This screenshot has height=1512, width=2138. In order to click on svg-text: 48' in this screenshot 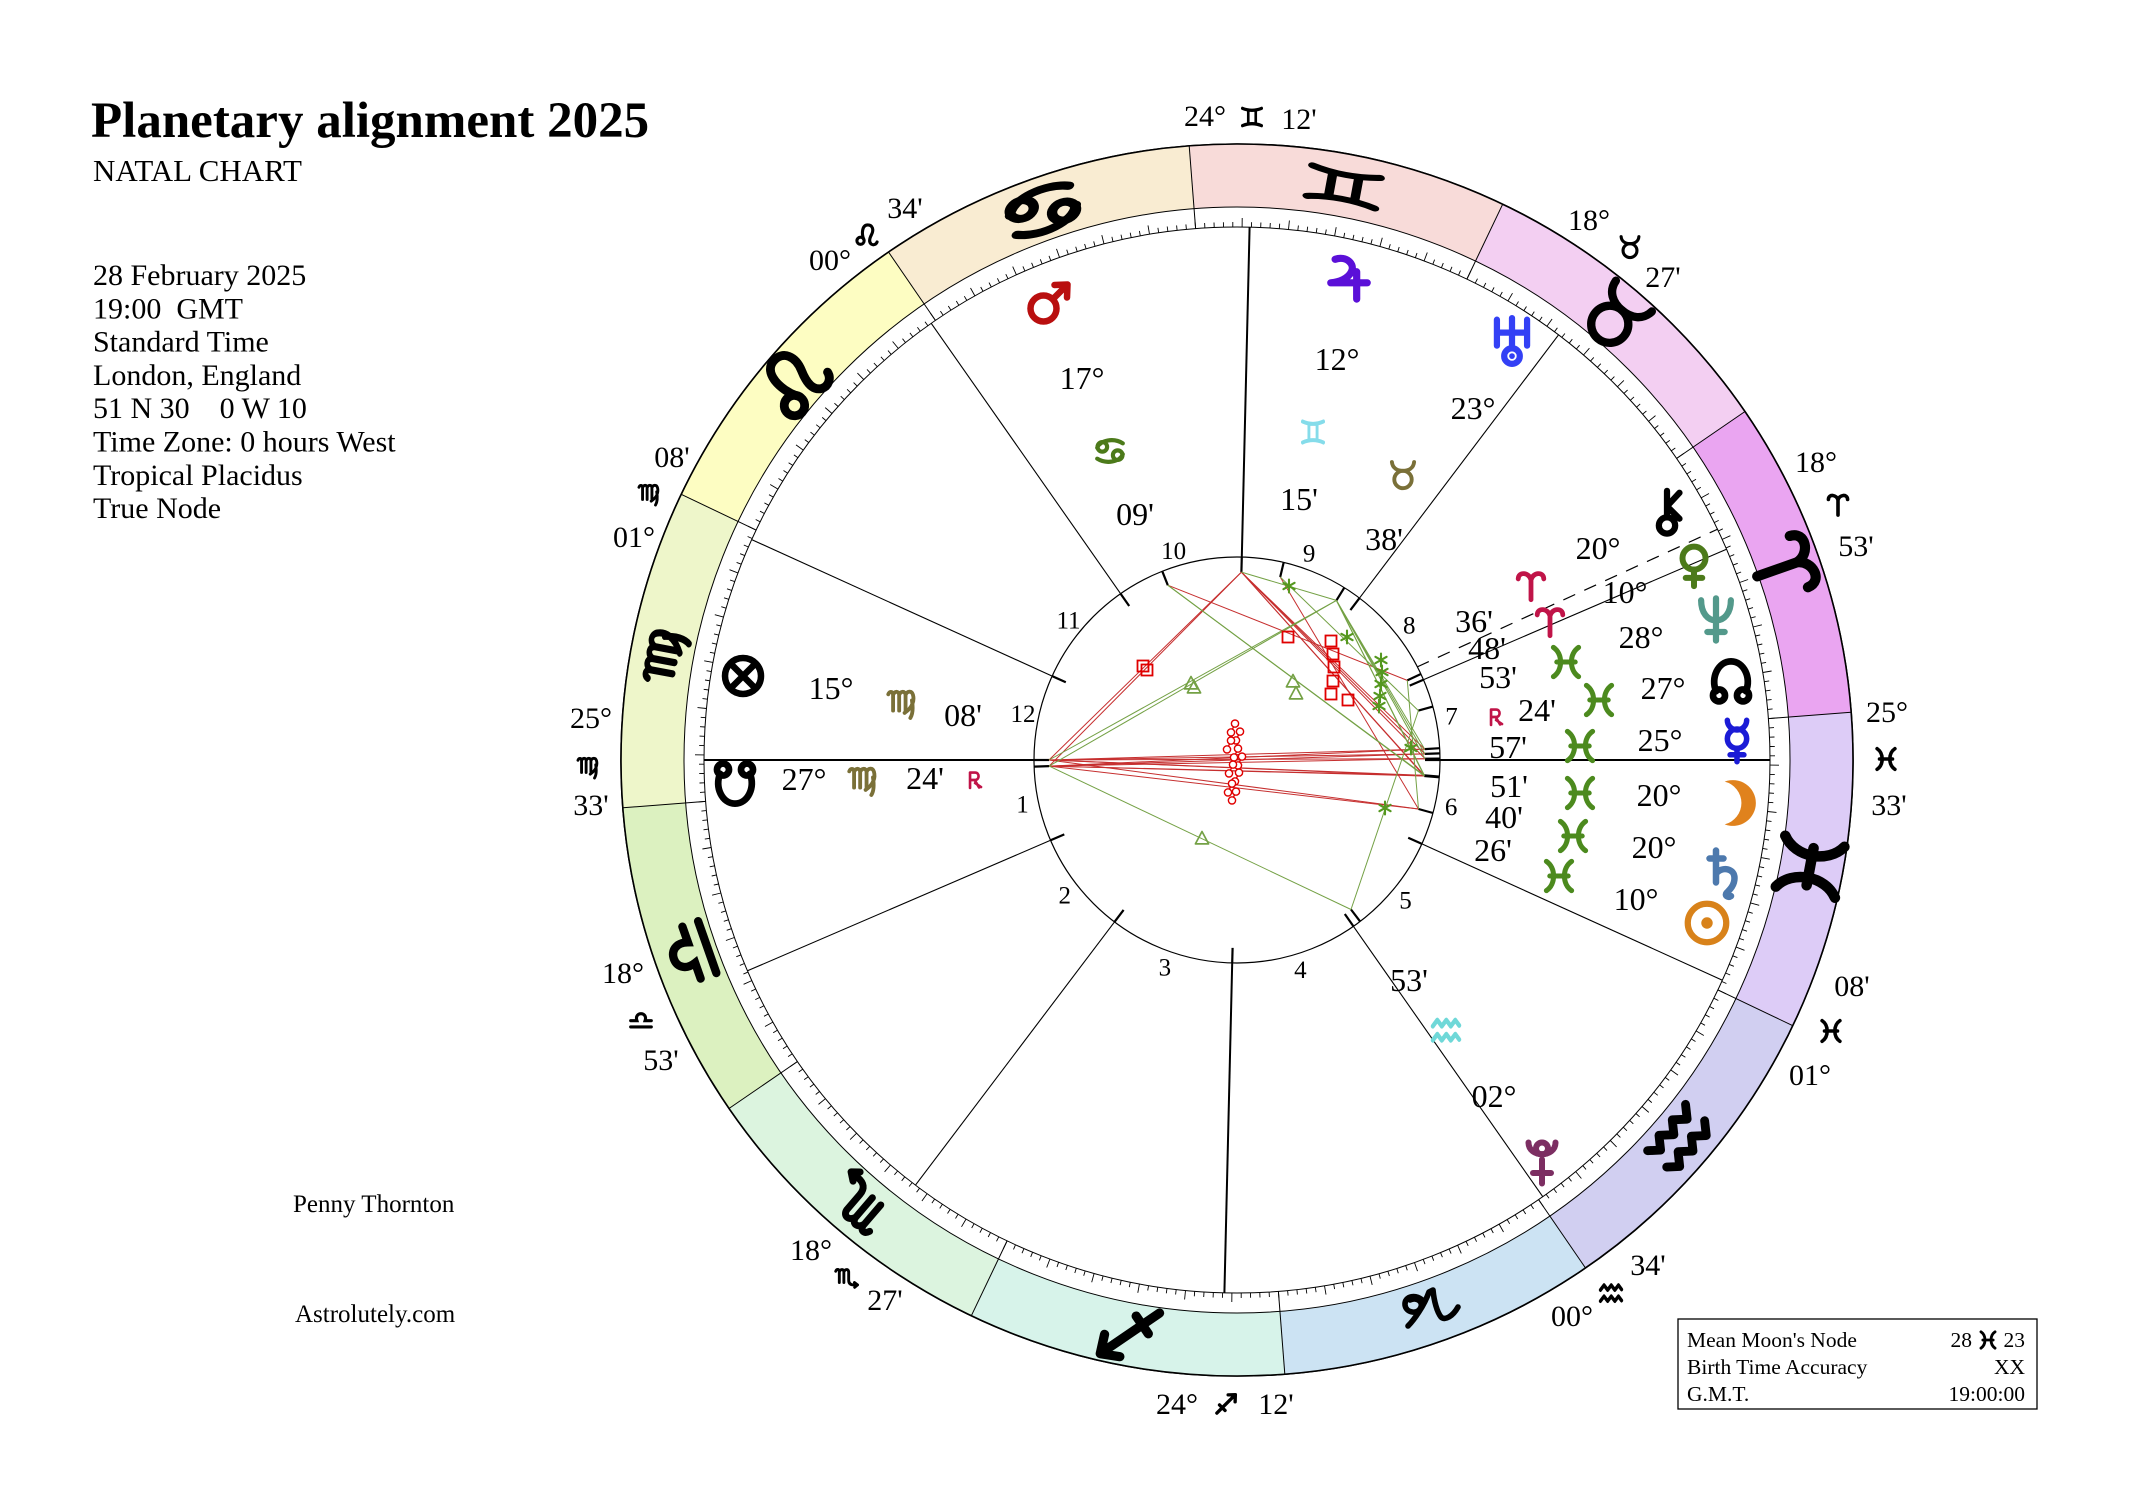, I will do `click(1487, 648)`.